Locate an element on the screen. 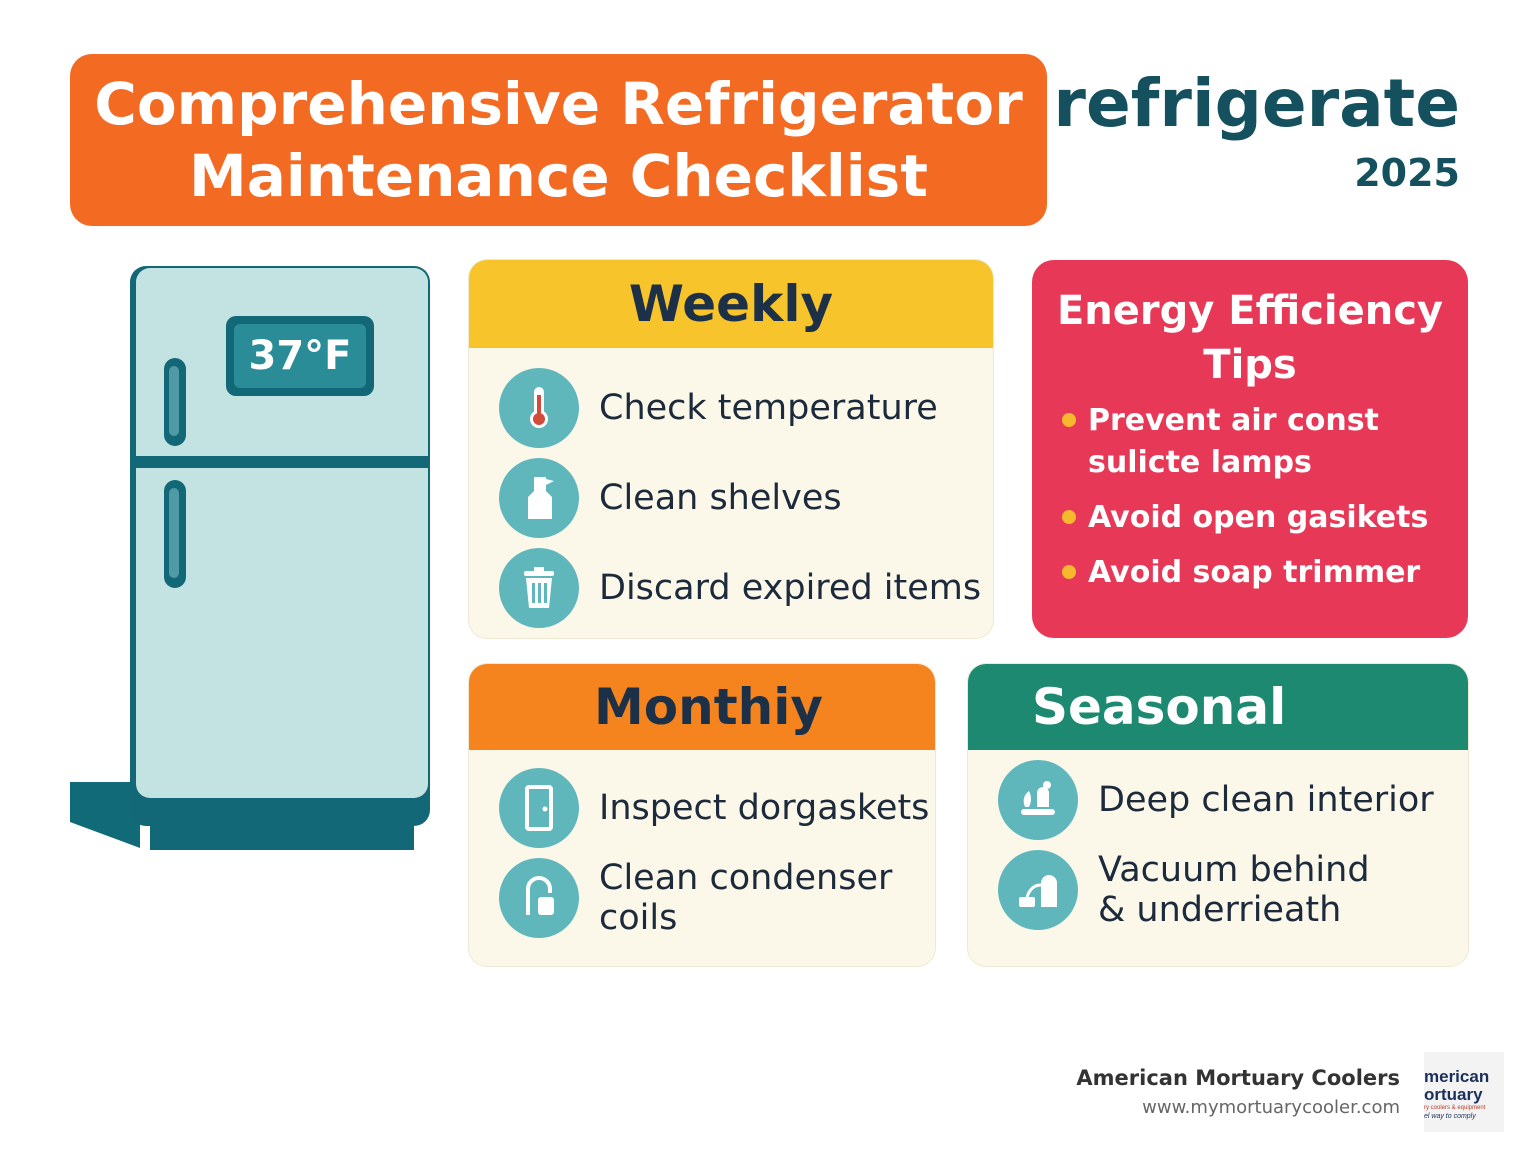 The image size is (1536, 1154). brand-year: 2025 is located at coordinates (1407, 173).